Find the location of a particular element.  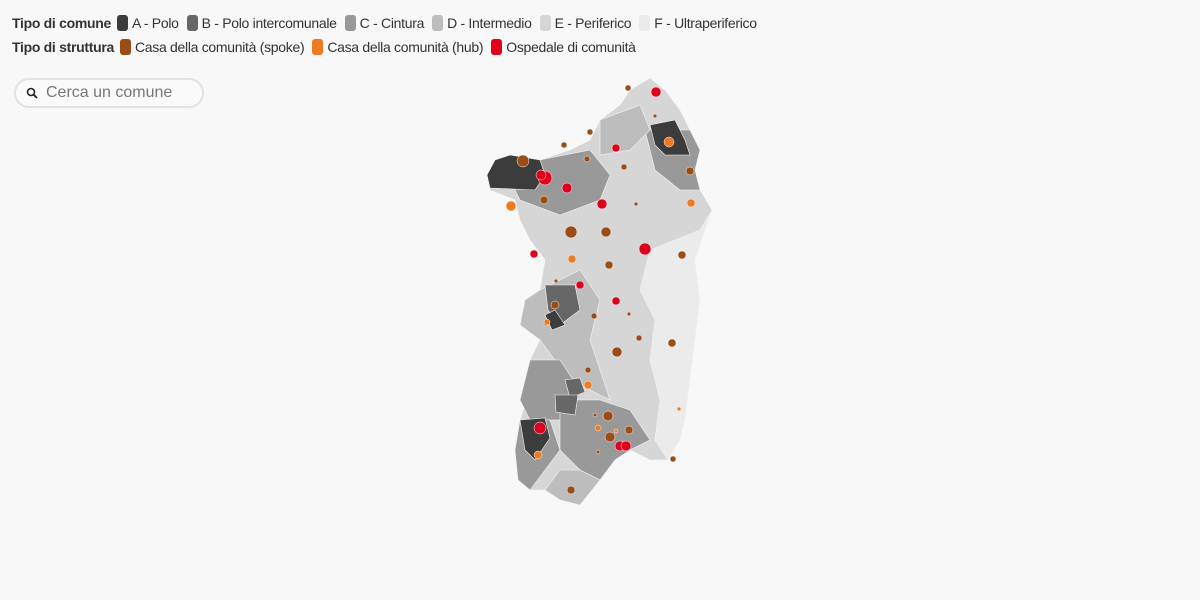

search-icon is located at coordinates (32, 93).